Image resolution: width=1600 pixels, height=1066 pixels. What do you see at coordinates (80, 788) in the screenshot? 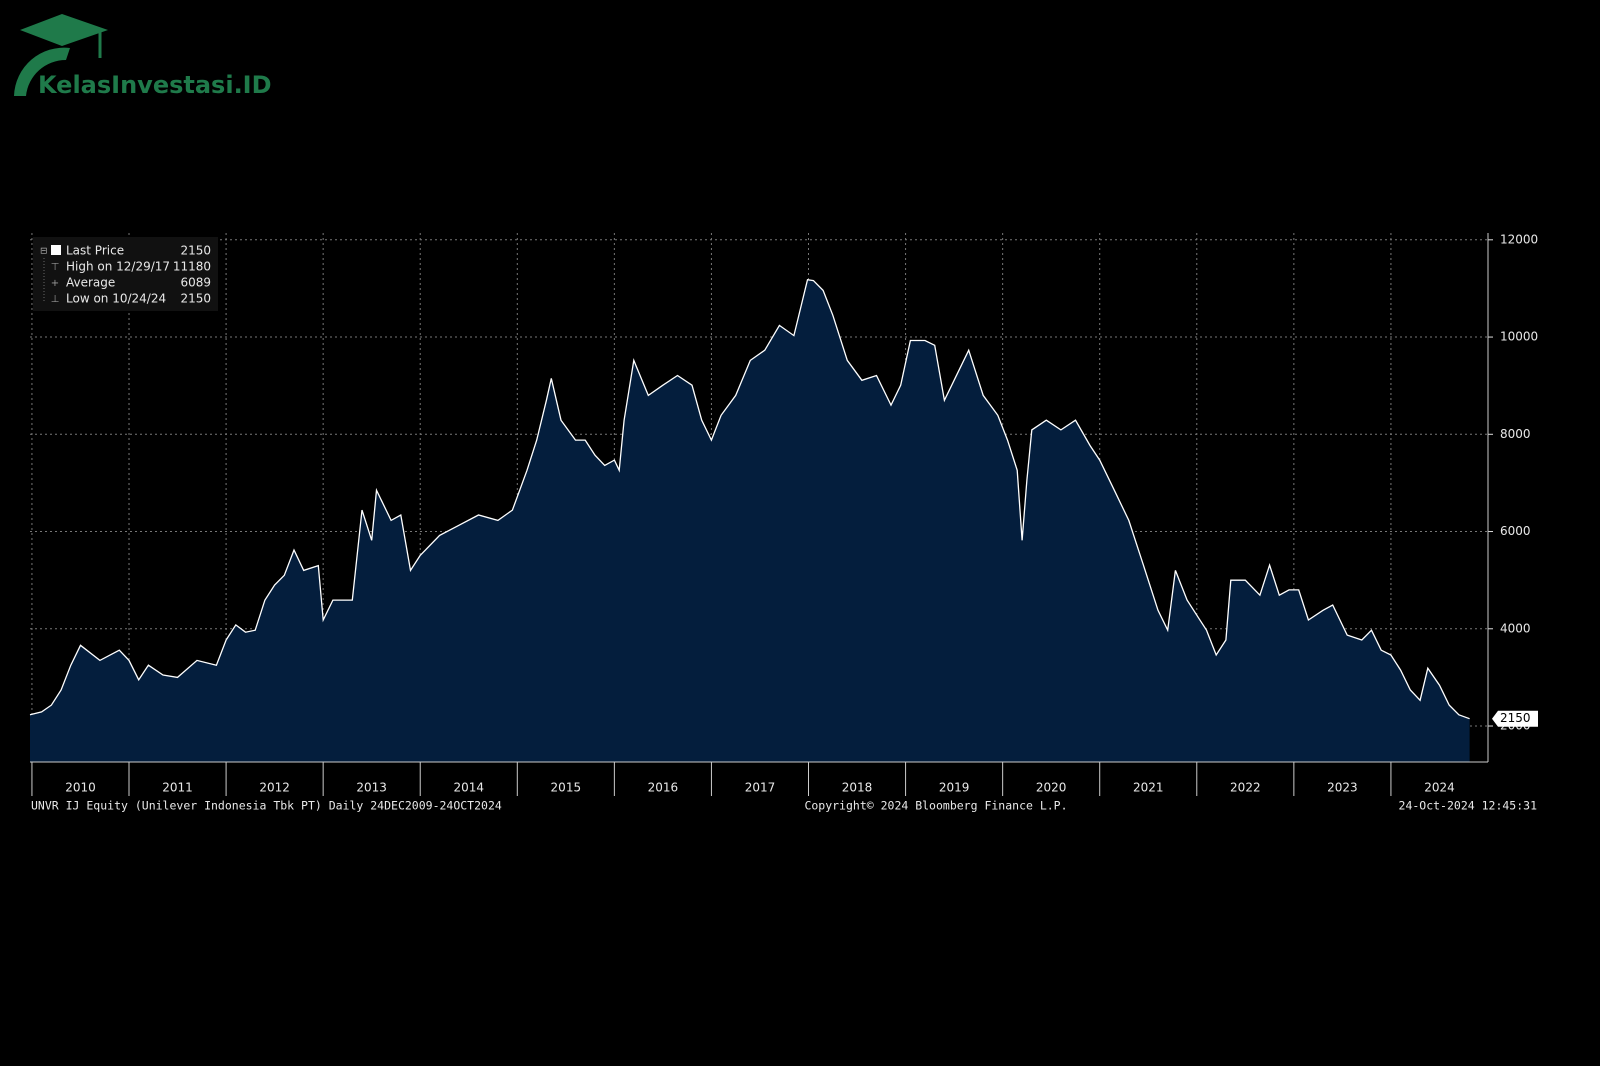
I see `x-tick-label: 2010` at bounding box center [80, 788].